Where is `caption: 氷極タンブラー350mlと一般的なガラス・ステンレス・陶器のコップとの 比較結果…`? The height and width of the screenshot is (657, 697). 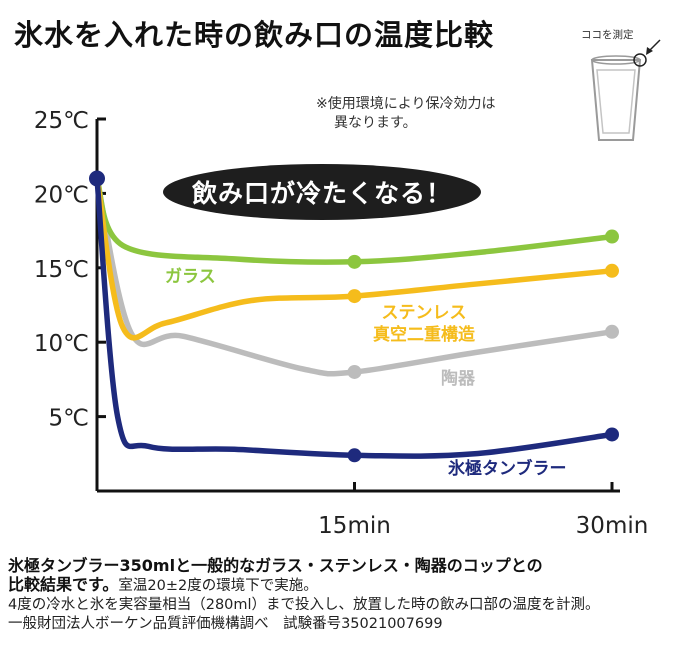 caption: 氷極タンブラー350mlと一般的なガラス・ステンレス・陶器のコップとの 比較結果… is located at coordinates (350, 595).